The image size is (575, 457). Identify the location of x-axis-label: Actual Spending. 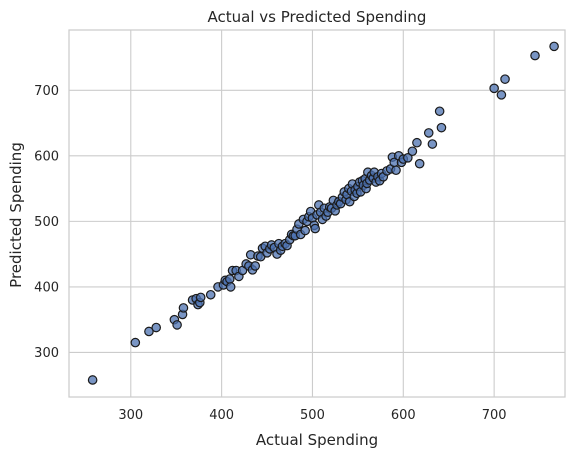
(317, 440).